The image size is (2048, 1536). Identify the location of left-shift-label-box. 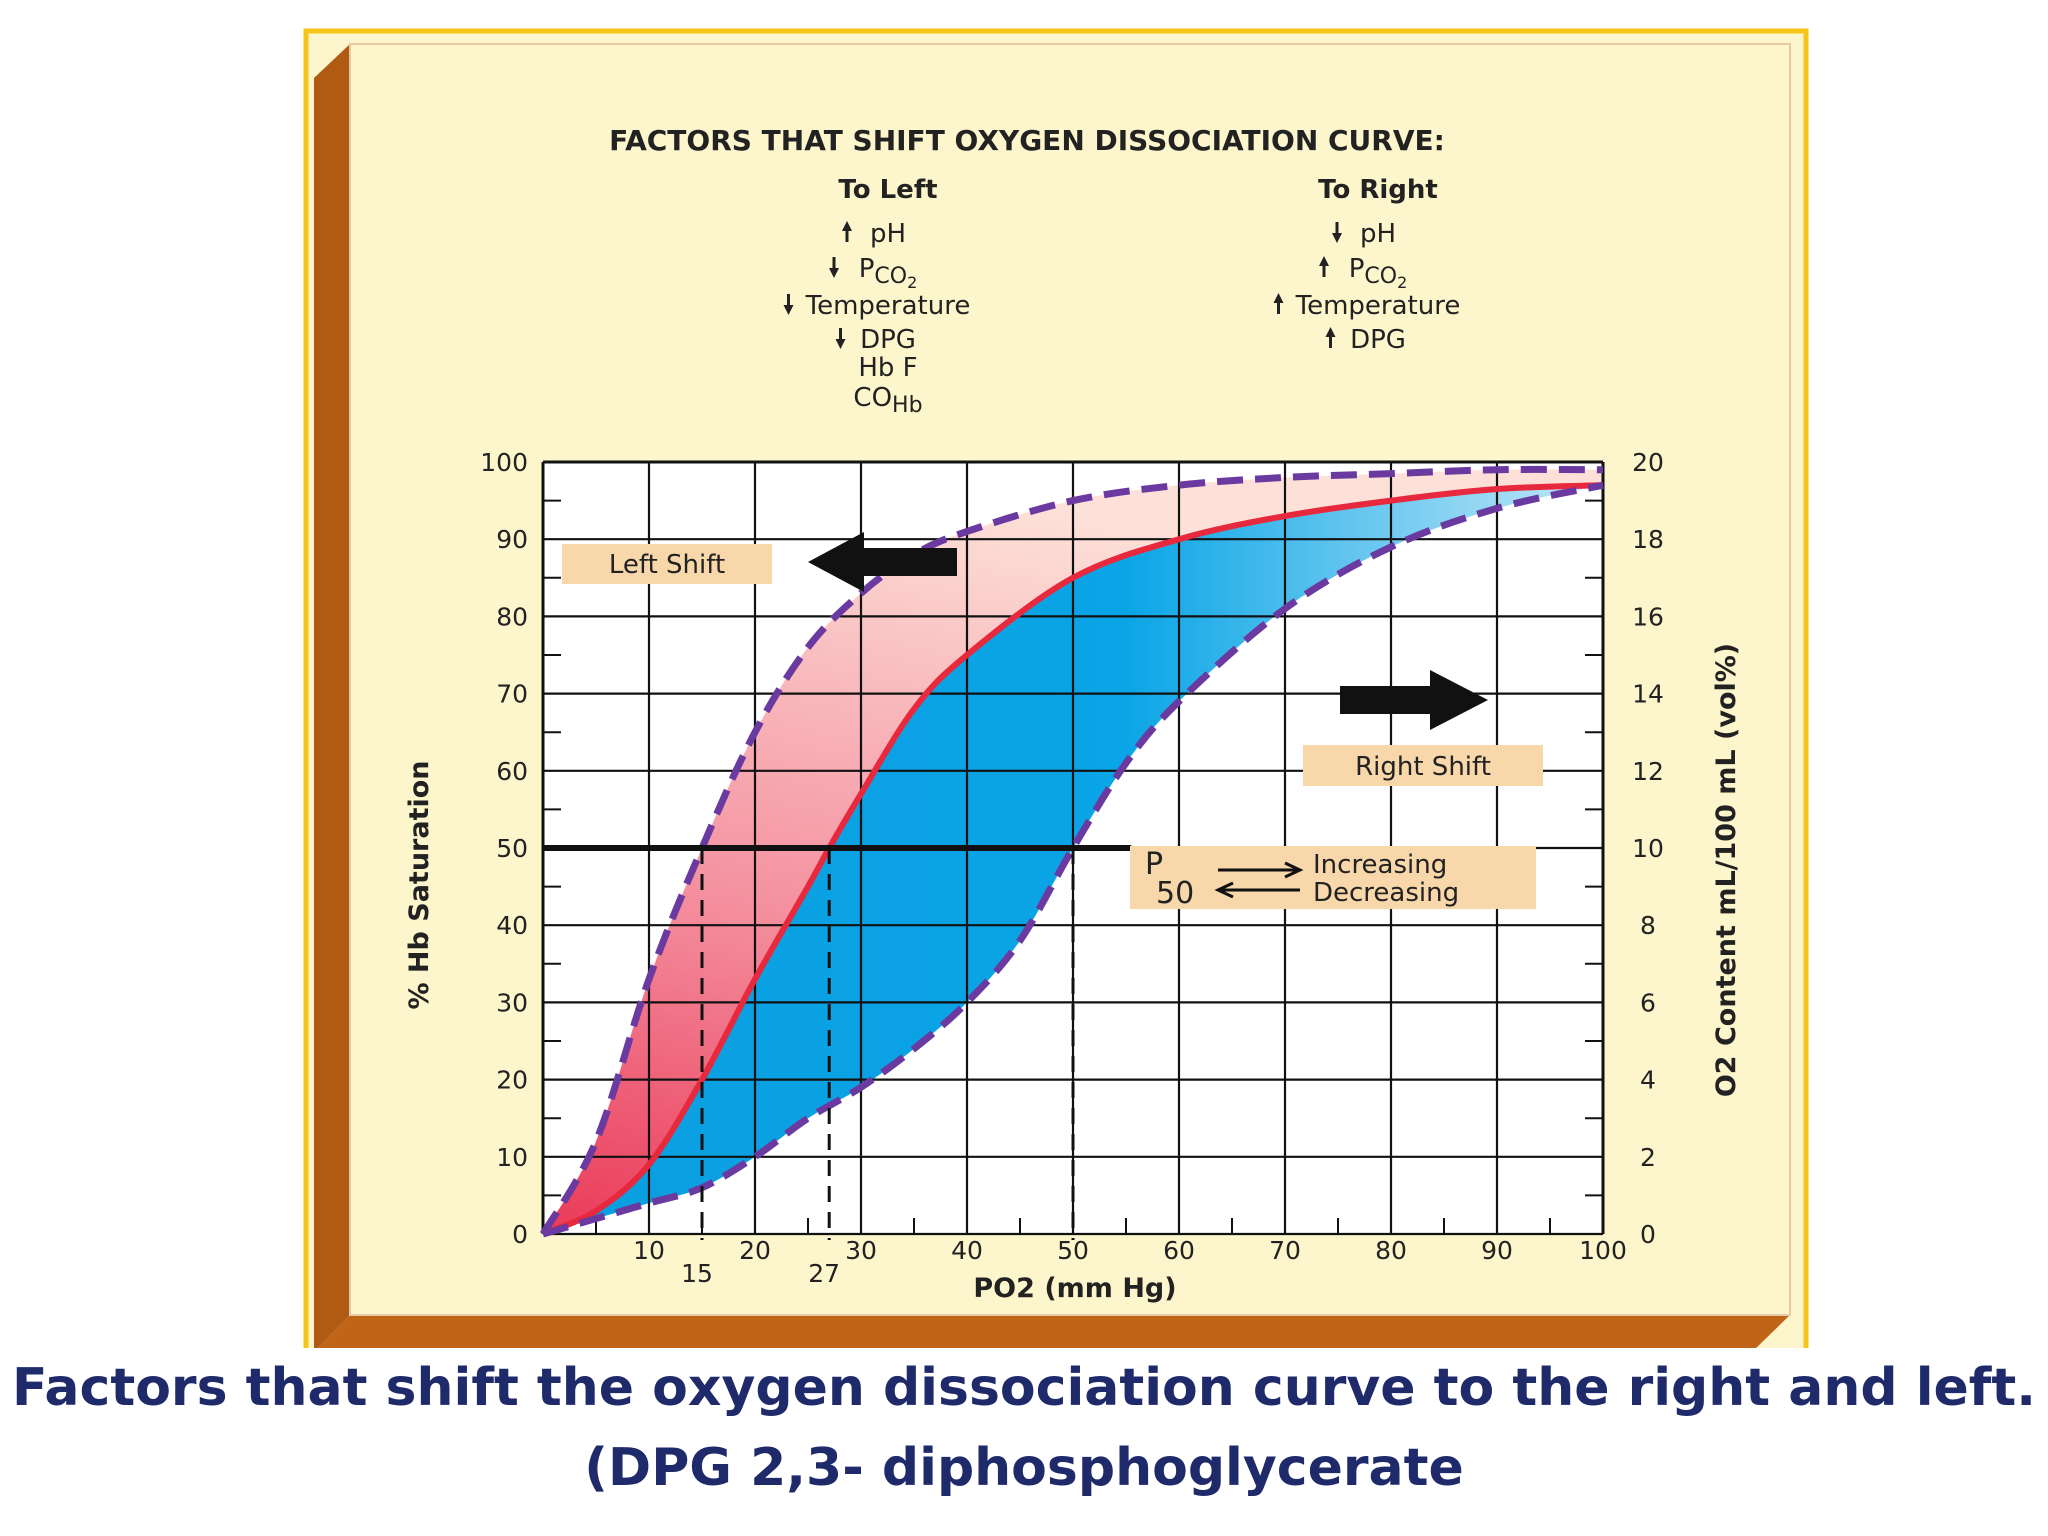
(667, 564).